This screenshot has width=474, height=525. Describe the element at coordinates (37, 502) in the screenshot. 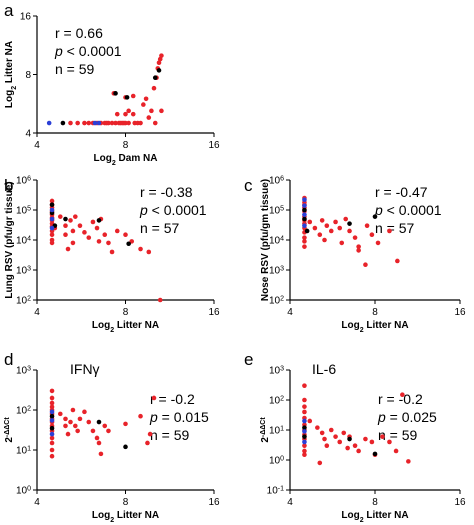

I see `x-tick-label-d-0: 4` at that location.